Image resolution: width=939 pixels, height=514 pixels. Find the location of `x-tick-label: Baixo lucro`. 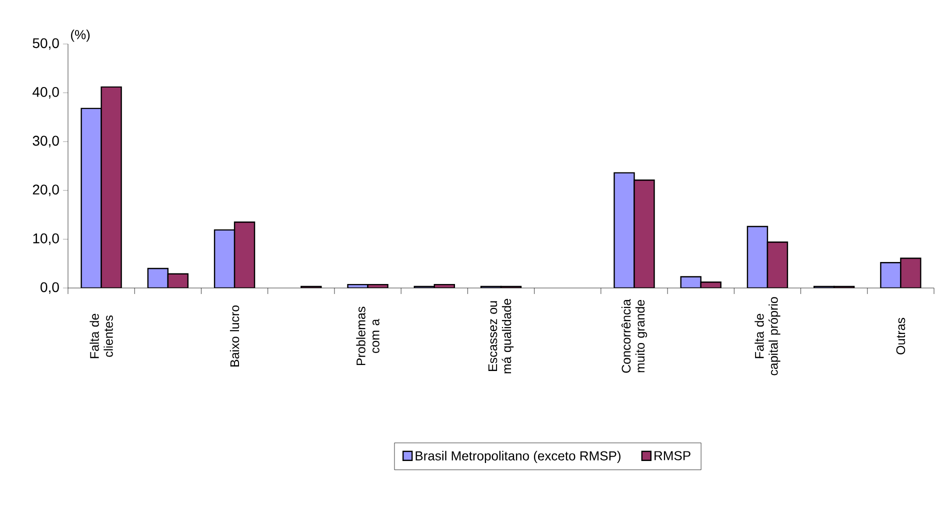

x-tick-label: Baixo lucro is located at coordinates (235, 335).